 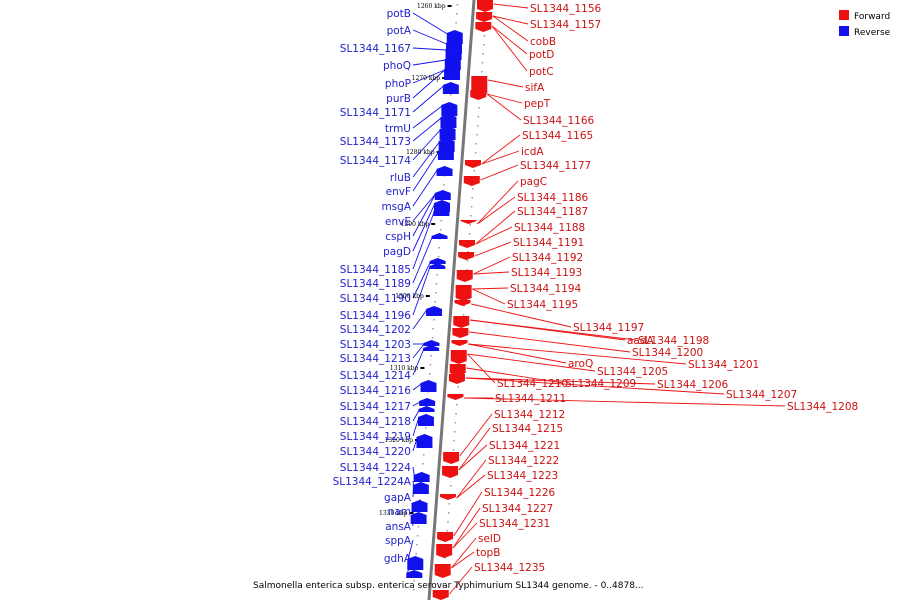 What do you see at coordinates (555, 166) in the screenshot?
I see `forward-gene-label: SL1344_1177` at bounding box center [555, 166].